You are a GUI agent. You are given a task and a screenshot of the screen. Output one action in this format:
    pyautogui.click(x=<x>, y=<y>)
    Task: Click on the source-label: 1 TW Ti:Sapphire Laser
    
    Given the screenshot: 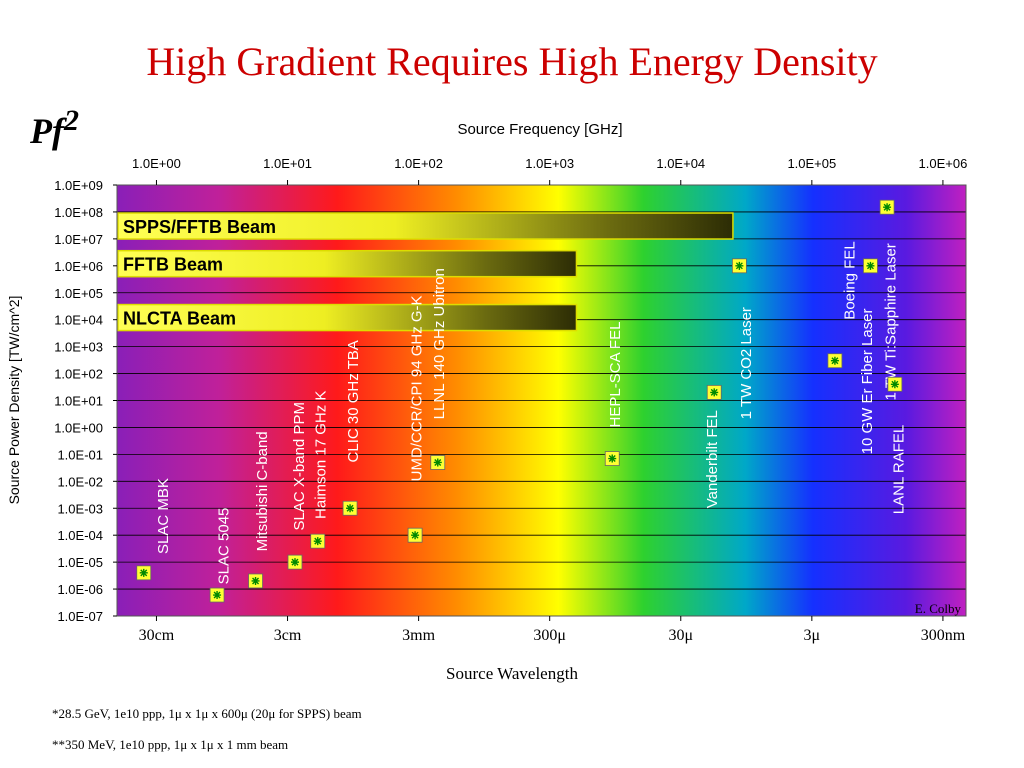 What is the action you would take?
    pyautogui.click(x=890, y=321)
    